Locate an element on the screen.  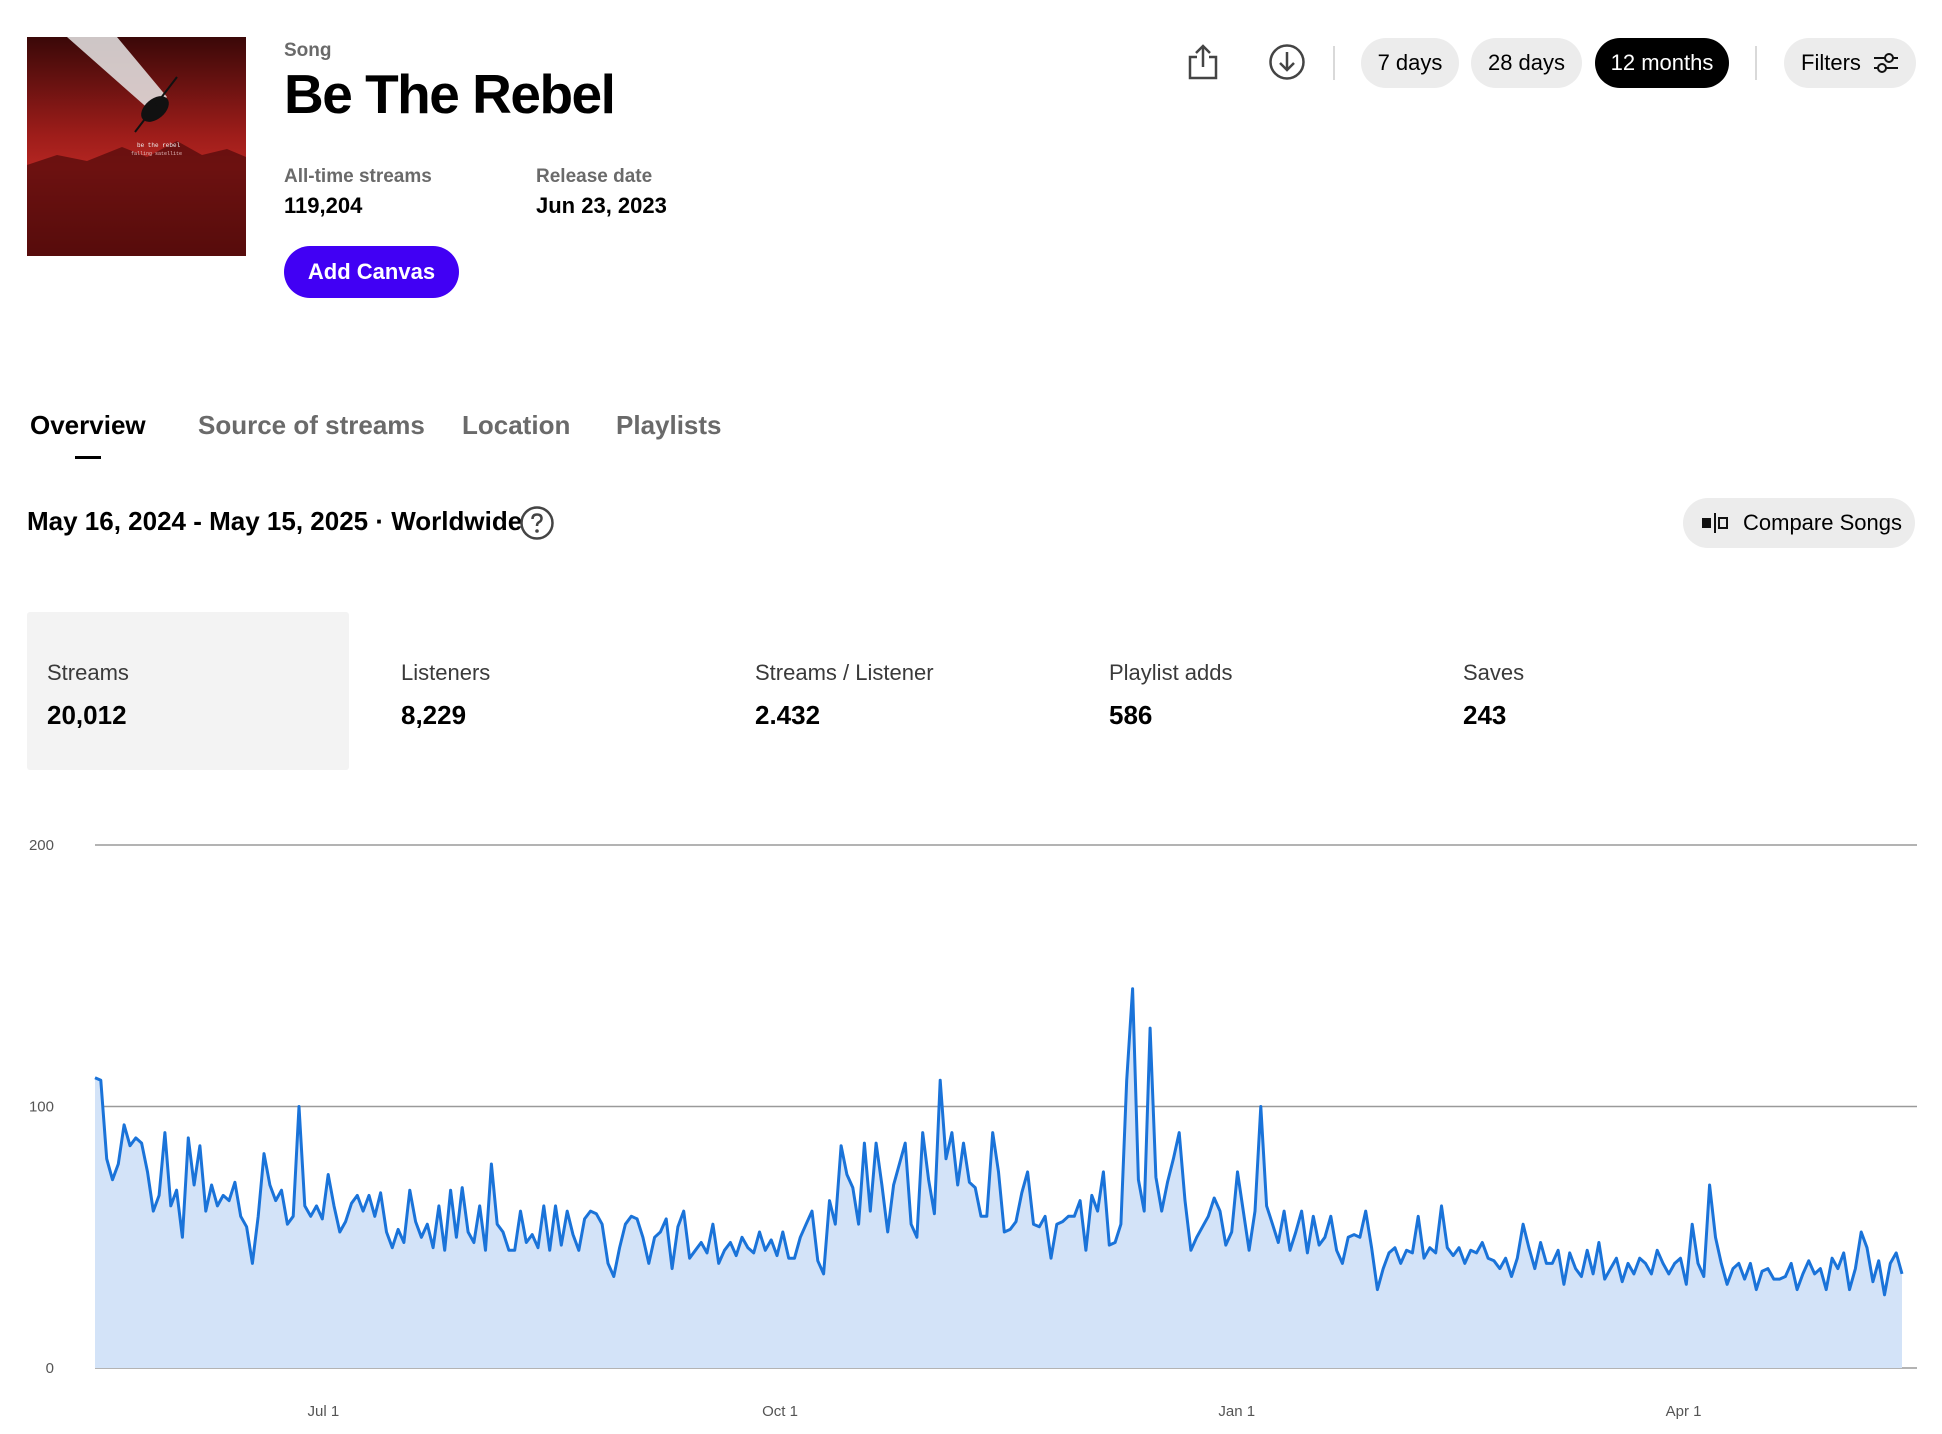
range-28-days-button: 28 days is located at coordinates (1526, 63).